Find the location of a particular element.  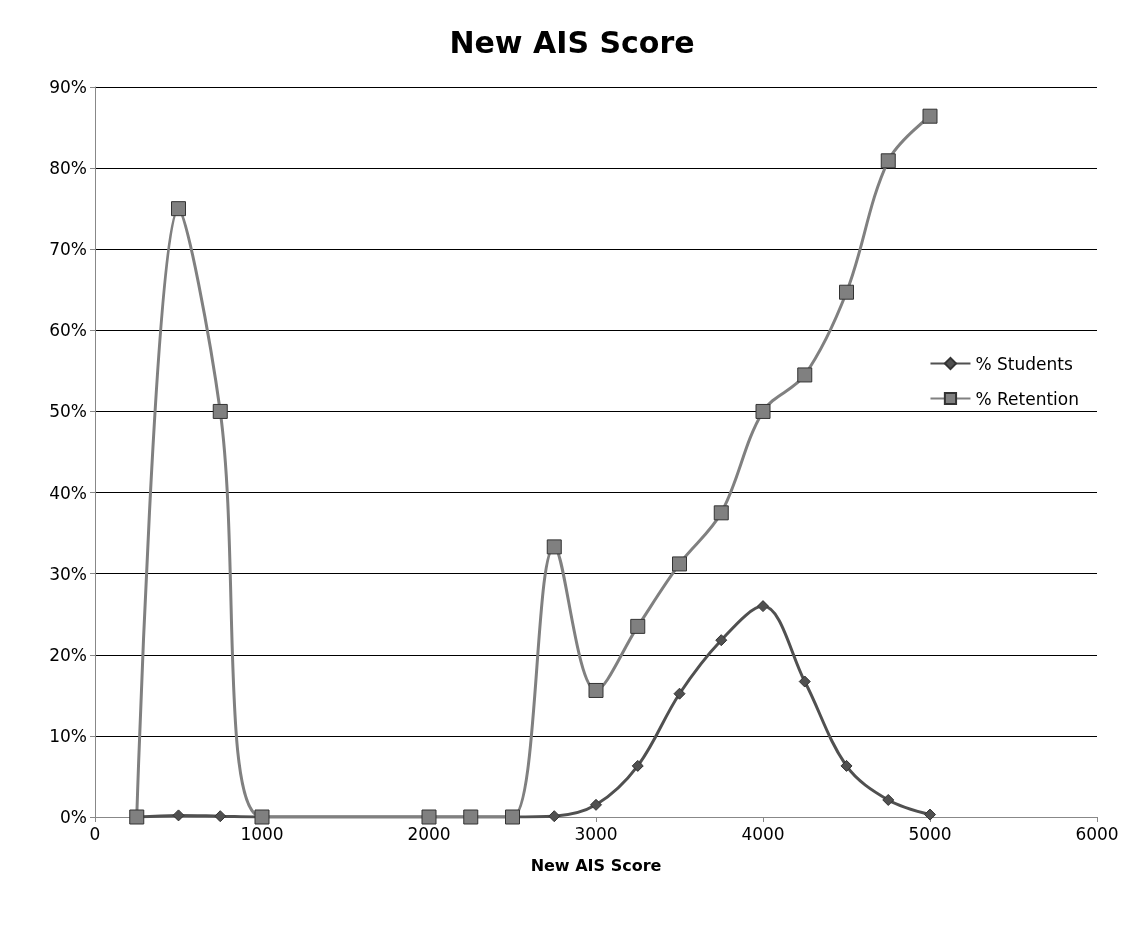

y-tick-label: 60% is located at coordinates (68, 330).